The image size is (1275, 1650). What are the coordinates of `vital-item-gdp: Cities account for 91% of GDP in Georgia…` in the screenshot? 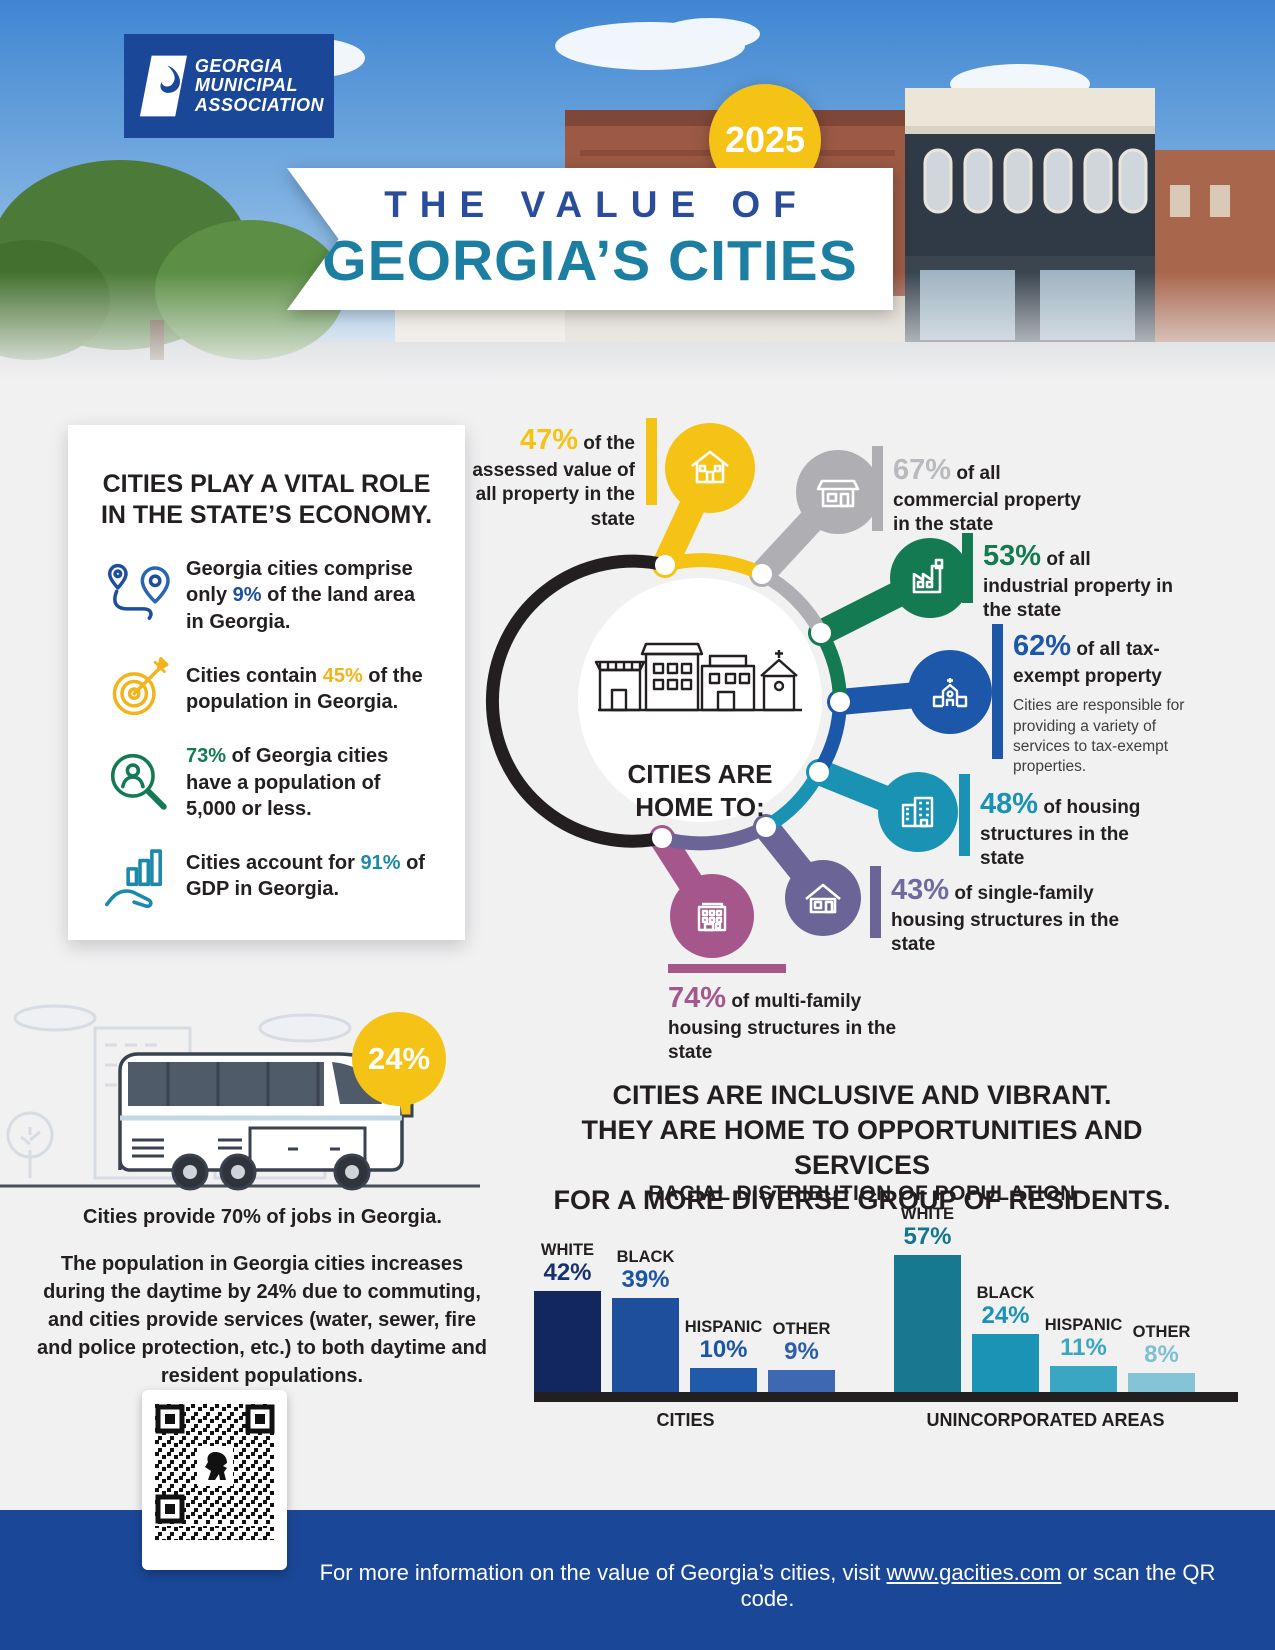 It's located at (266, 876).